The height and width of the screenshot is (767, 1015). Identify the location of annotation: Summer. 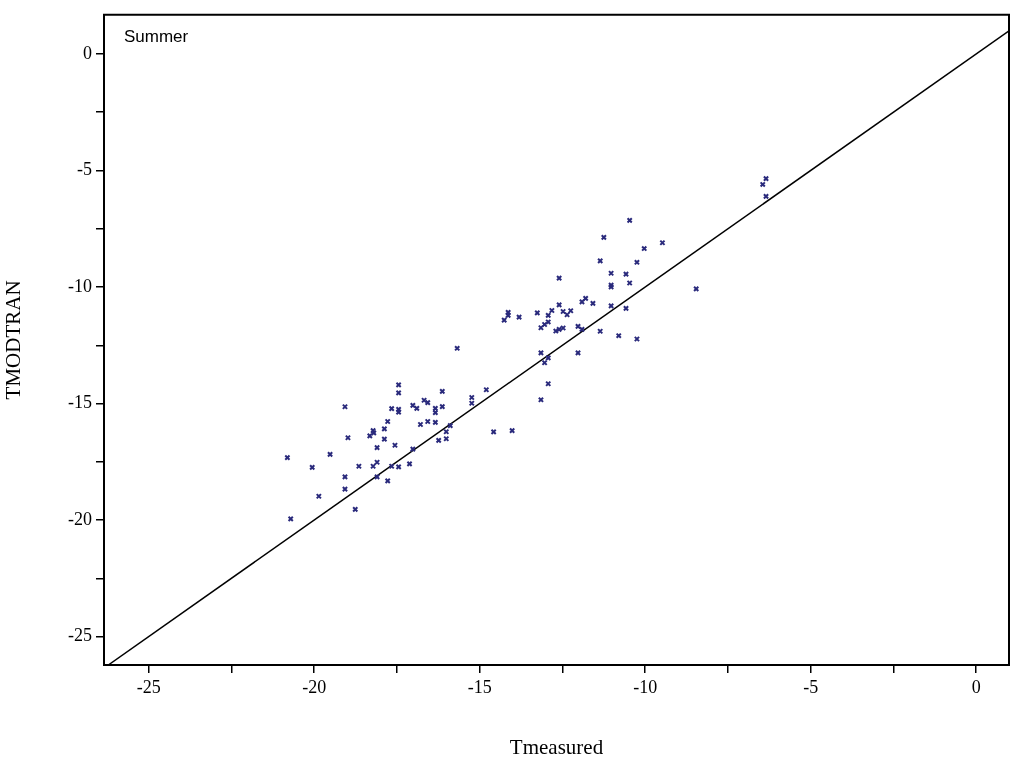
(156, 36).